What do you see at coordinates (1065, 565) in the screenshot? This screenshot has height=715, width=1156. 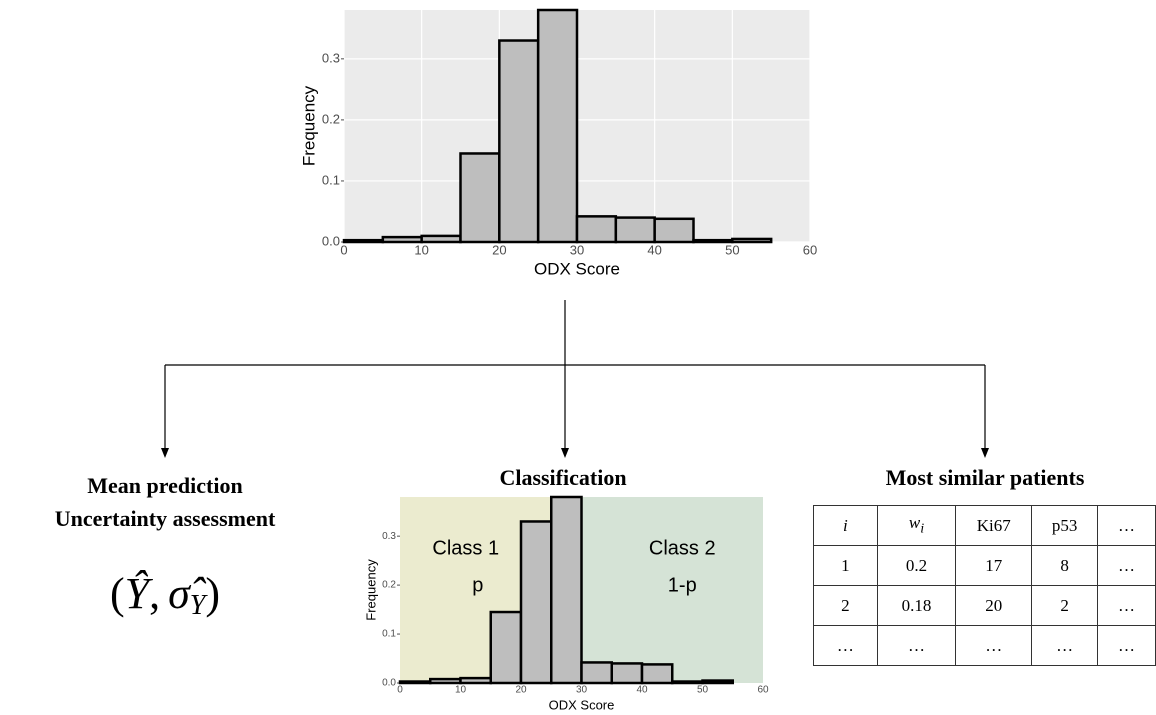 I see `table-cell: 8` at bounding box center [1065, 565].